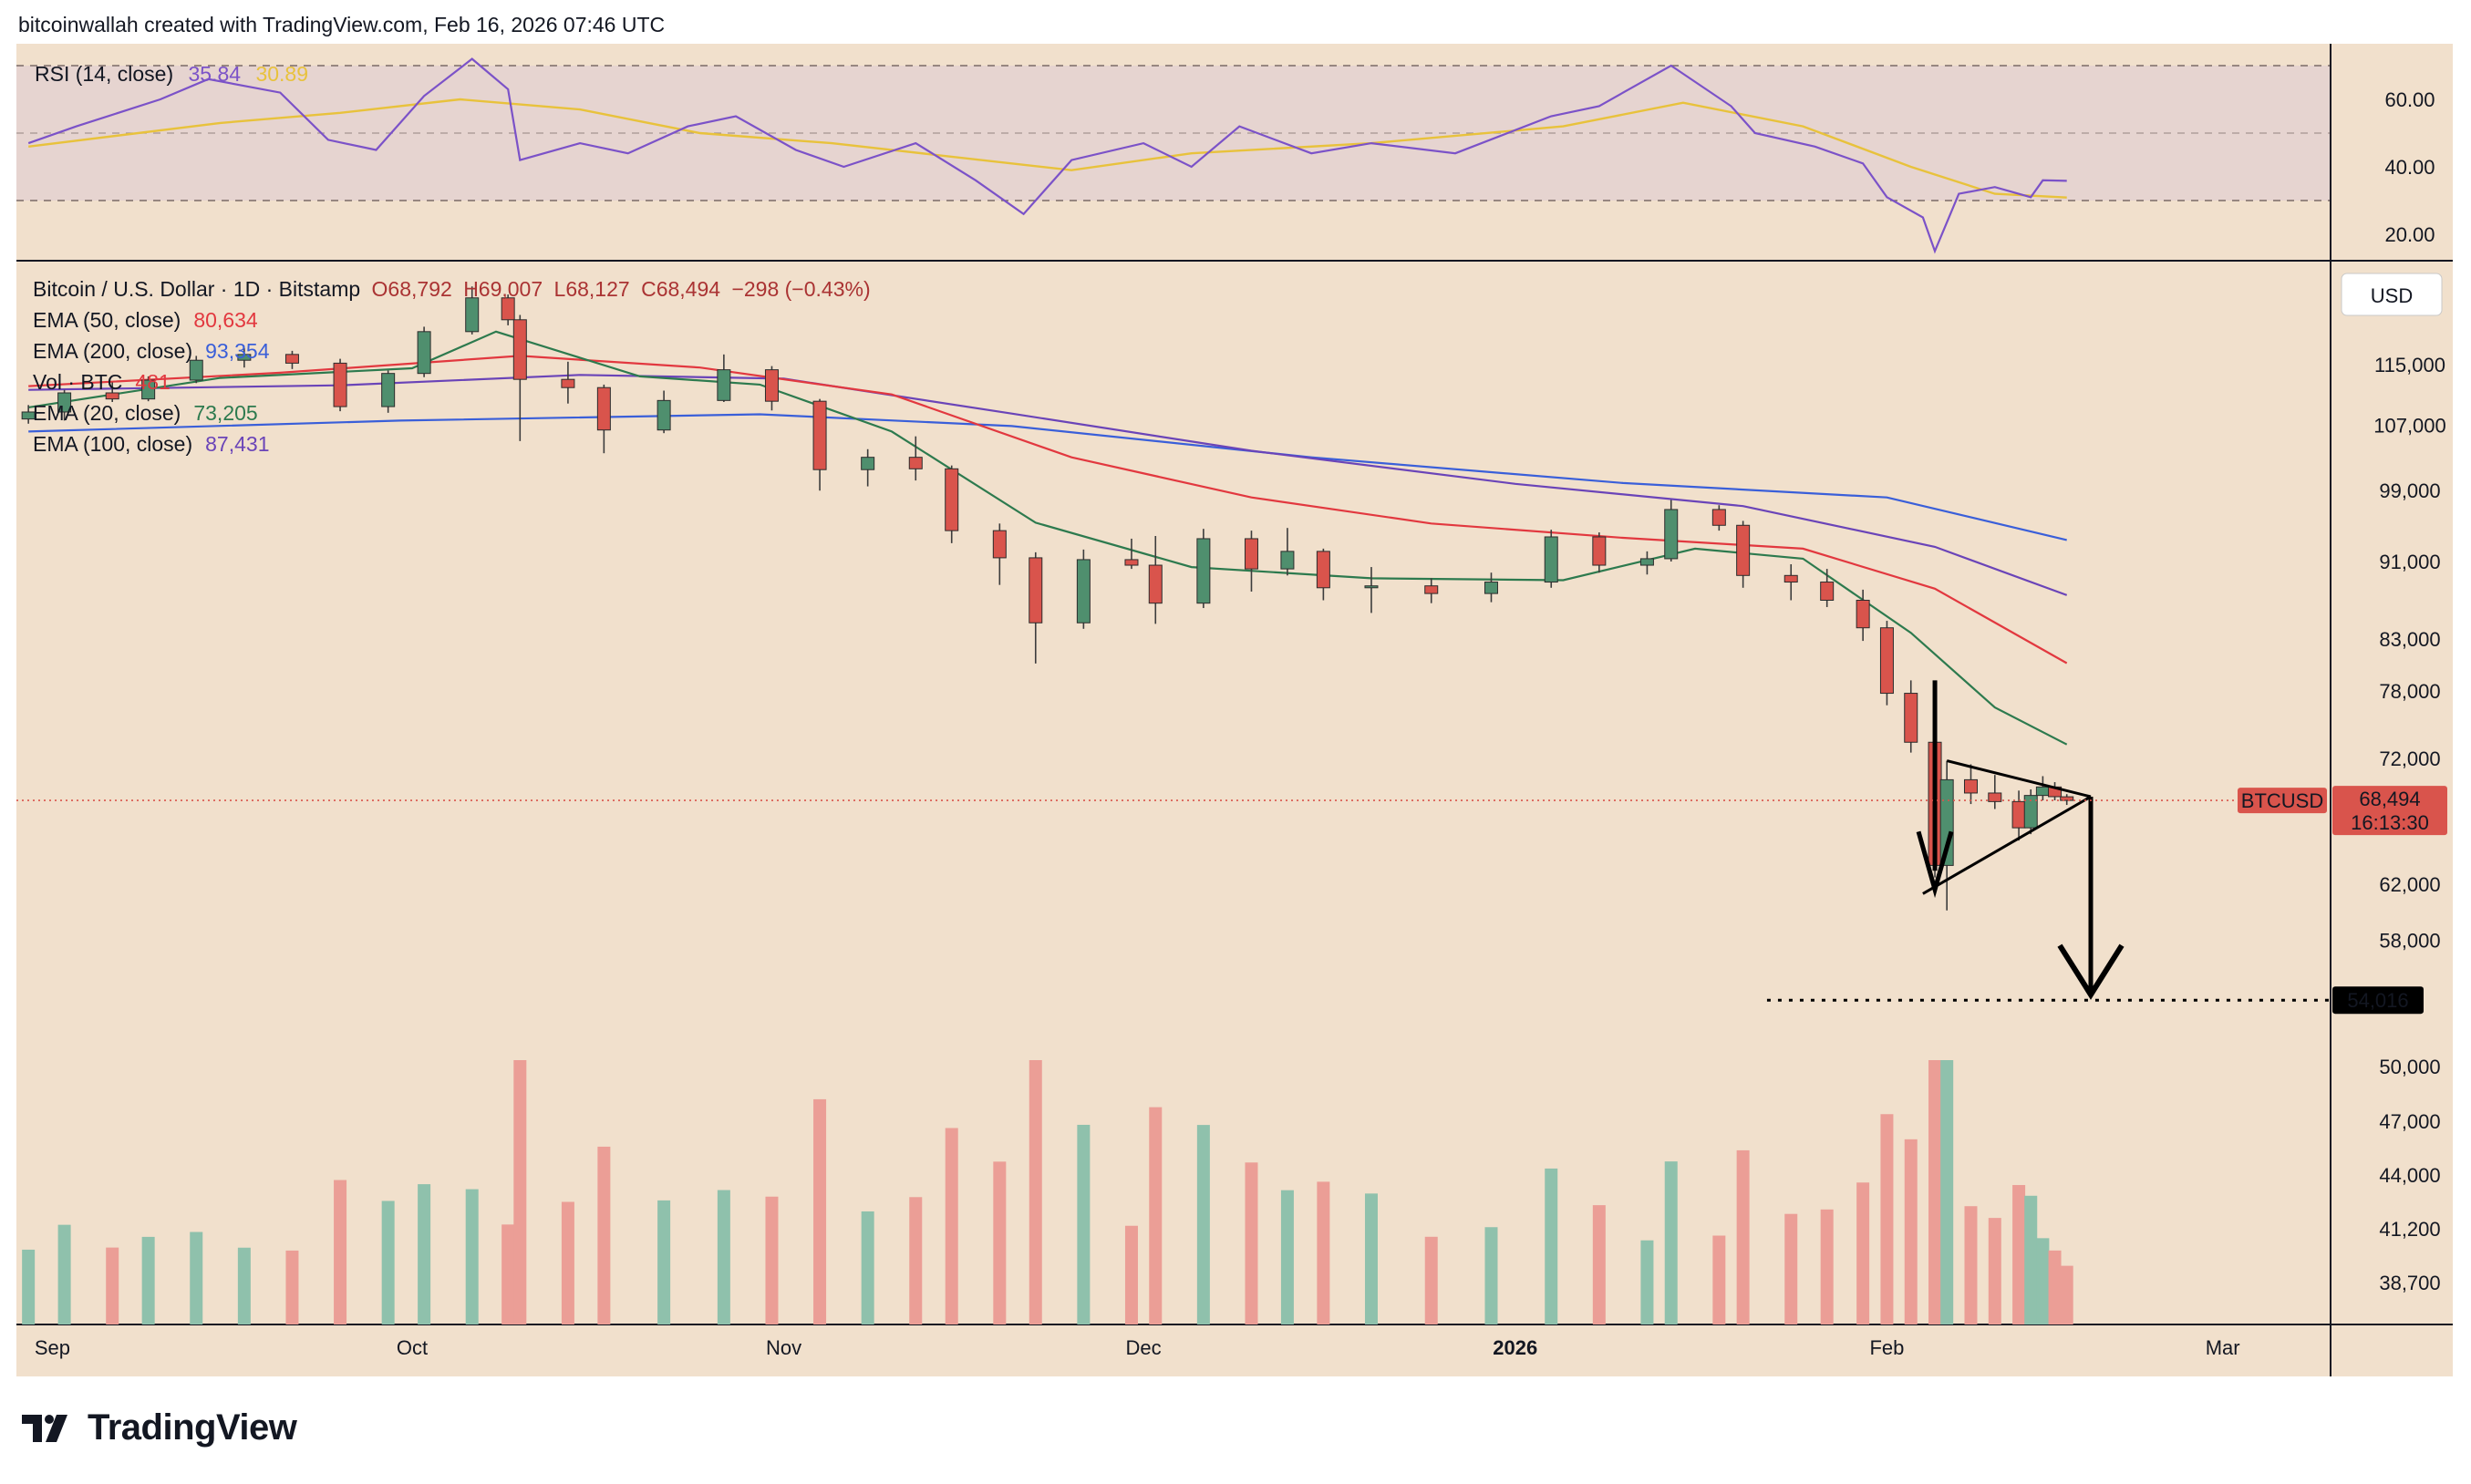 This screenshot has width=2471, height=1484. I want to click on rsi-value: 35.84, so click(215, 74).